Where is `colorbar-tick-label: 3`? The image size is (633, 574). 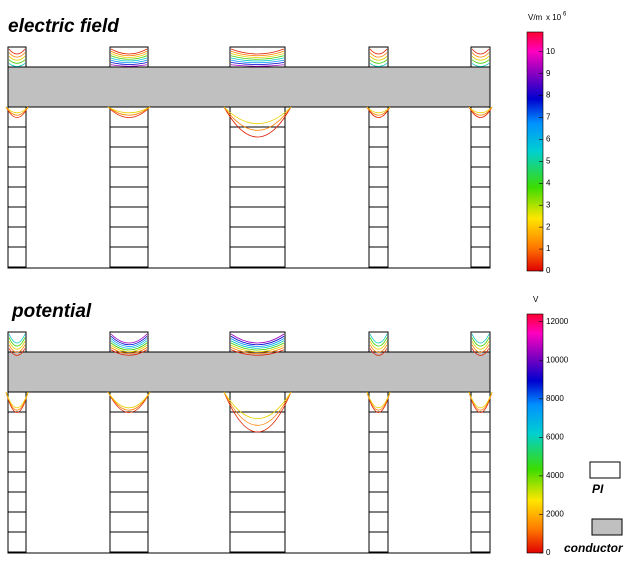
colorbar-tick-label: 3 is located at coordinates (548, 204).